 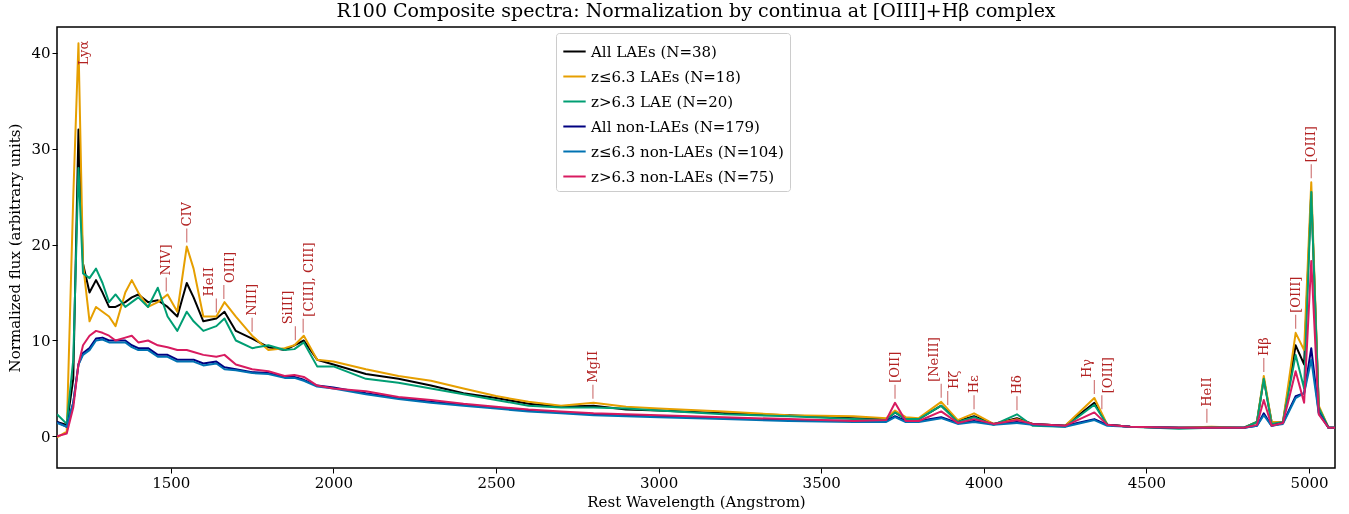 I want to click on annotation: Hζ, so click(x=953, y=380).